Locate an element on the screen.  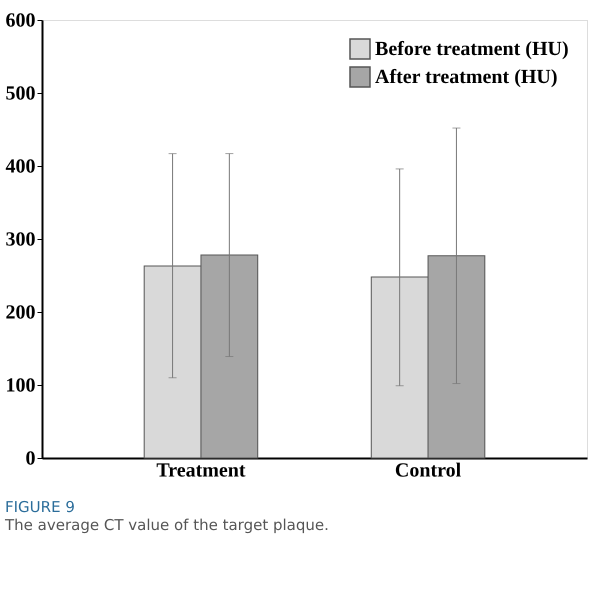
y-tick-label: 600 is located at coordinates (21, 21).